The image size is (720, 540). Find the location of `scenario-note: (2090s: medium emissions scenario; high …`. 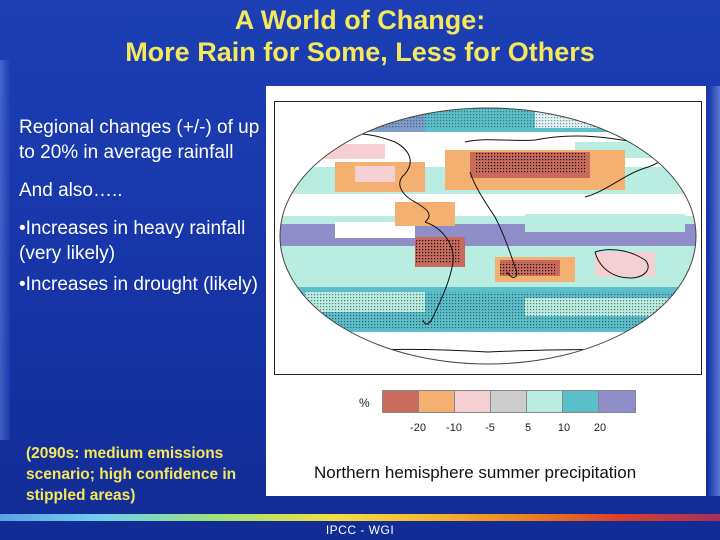

scenario-note: (2090s: medium emissions scenario; high … is located at coordinates (131, 474).